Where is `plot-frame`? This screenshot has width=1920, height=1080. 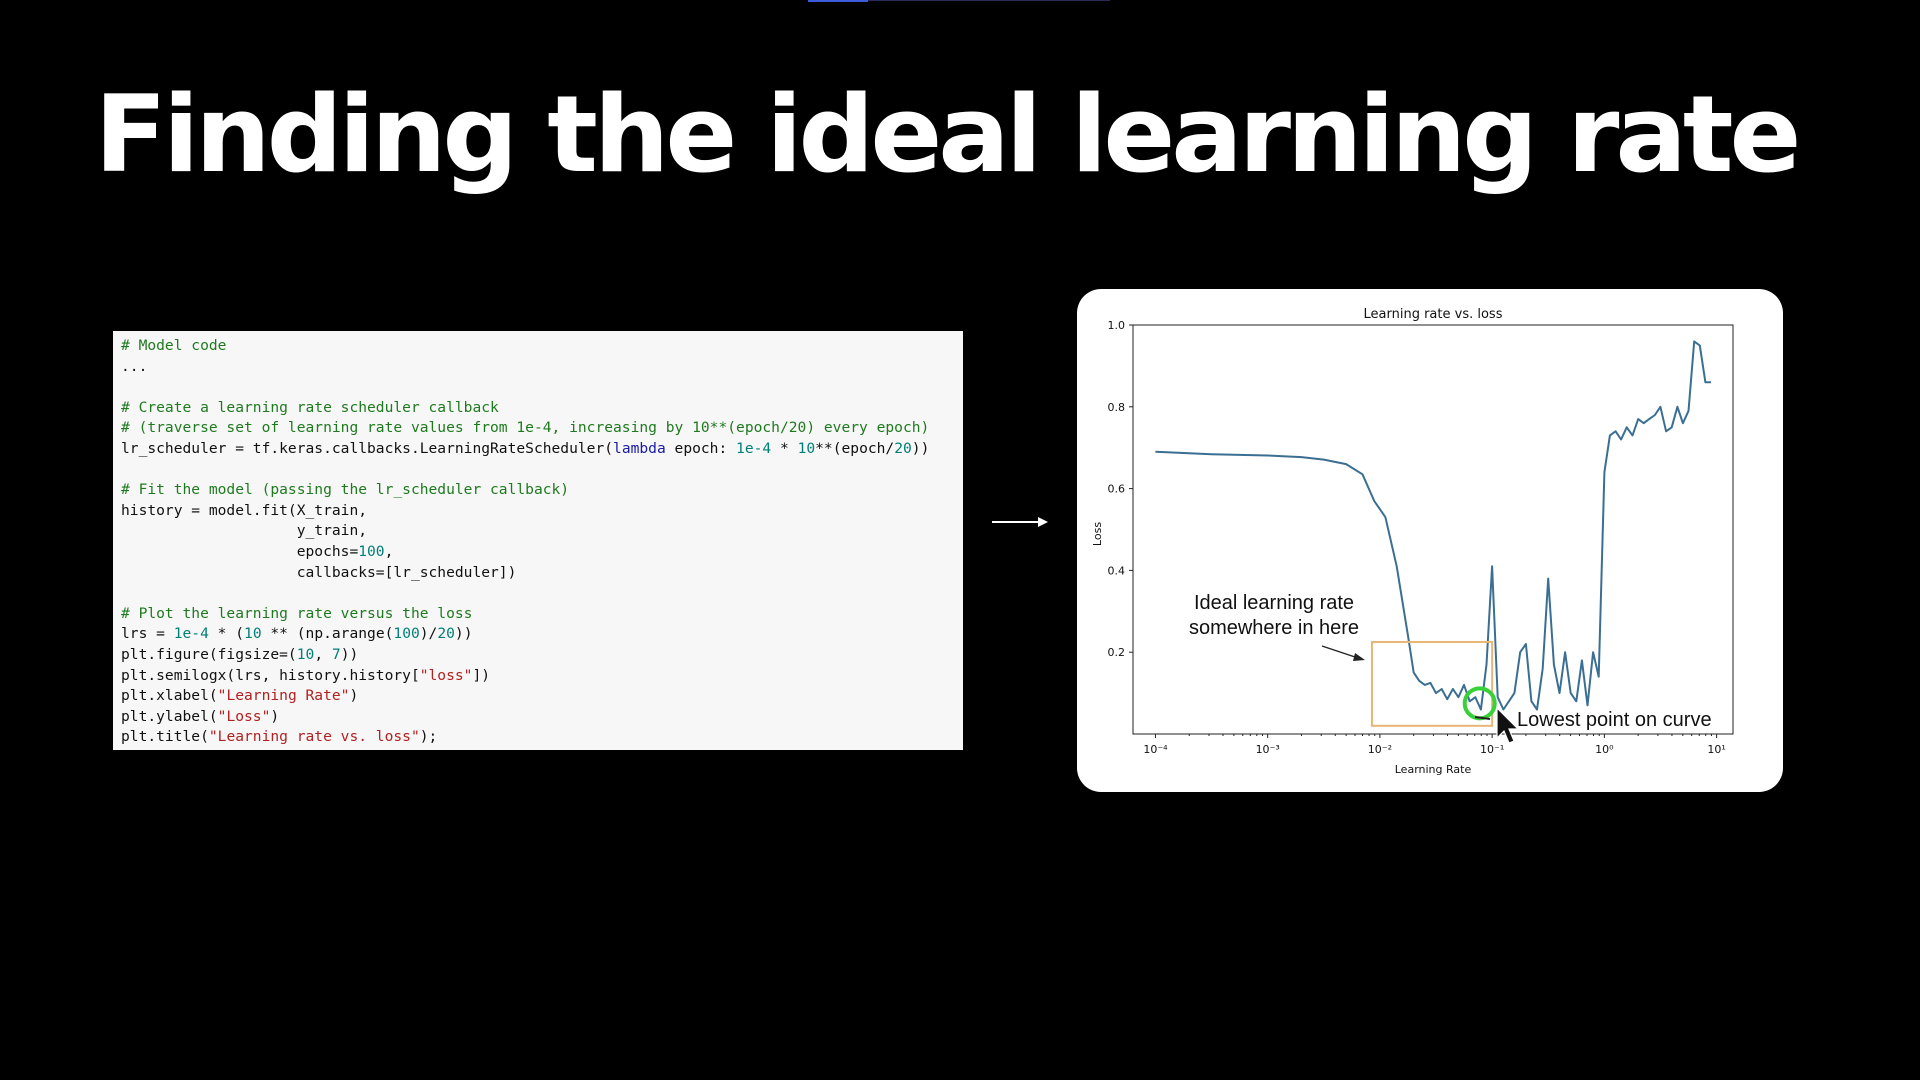 plot-frame is located at coordinates (1433, 529).